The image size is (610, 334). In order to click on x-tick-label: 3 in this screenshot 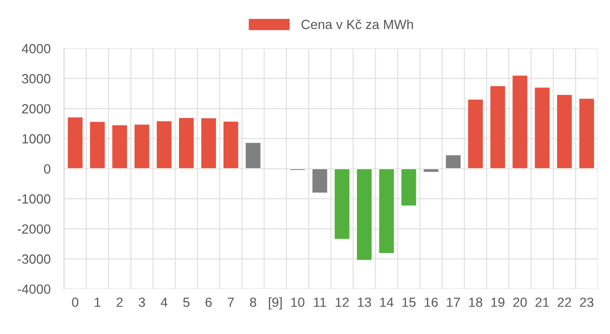, I will do `click(141, 302)`.